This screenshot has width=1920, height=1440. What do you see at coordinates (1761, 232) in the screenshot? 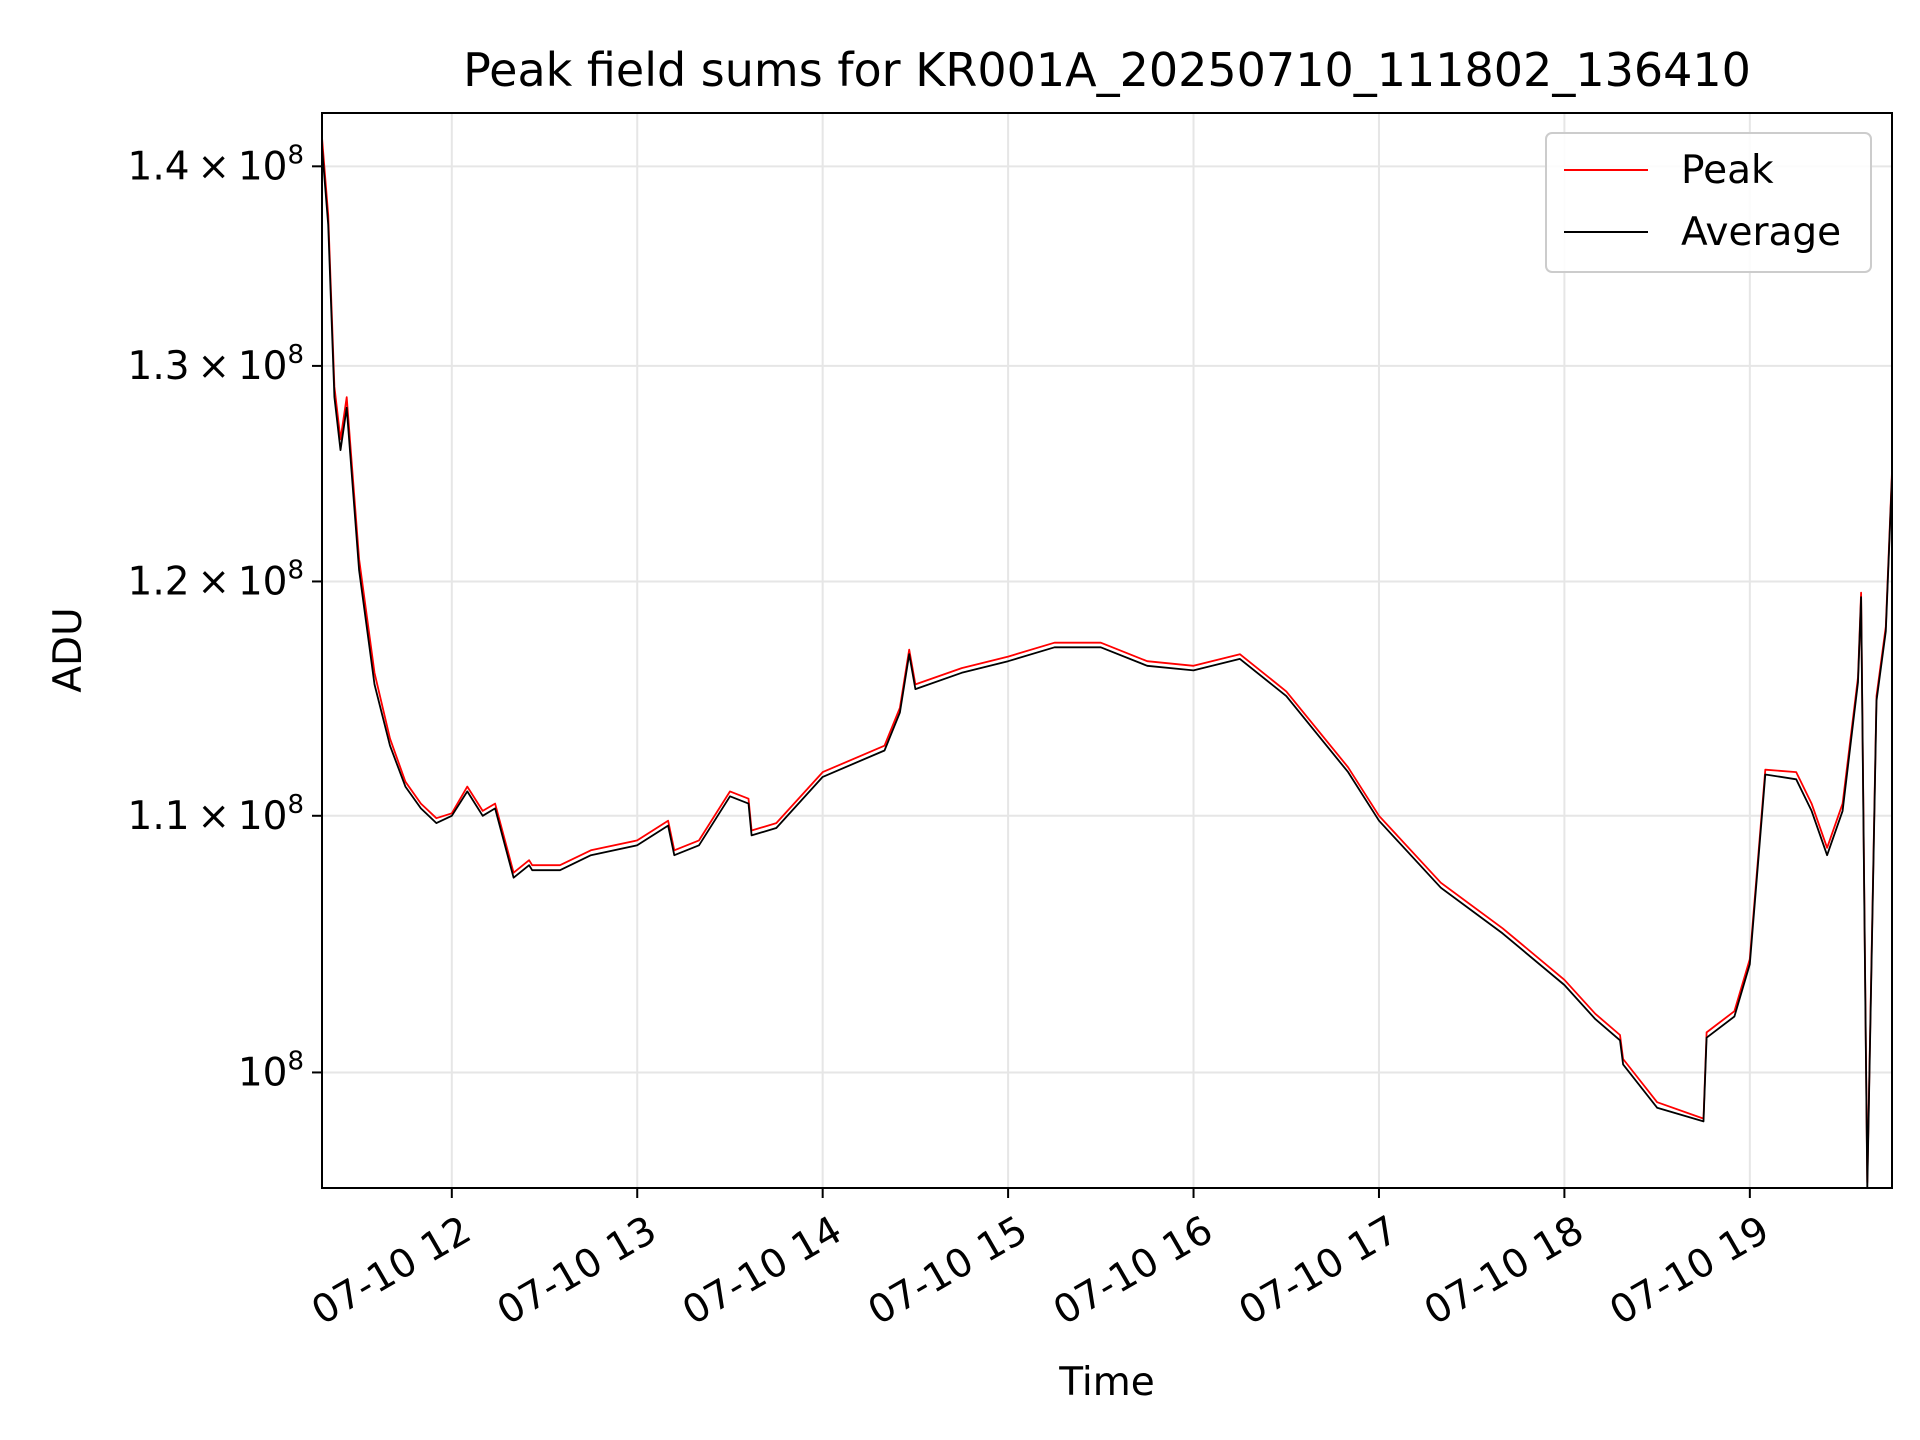
I see `legend-label-average: Average` at bounding box center [1761, 232].